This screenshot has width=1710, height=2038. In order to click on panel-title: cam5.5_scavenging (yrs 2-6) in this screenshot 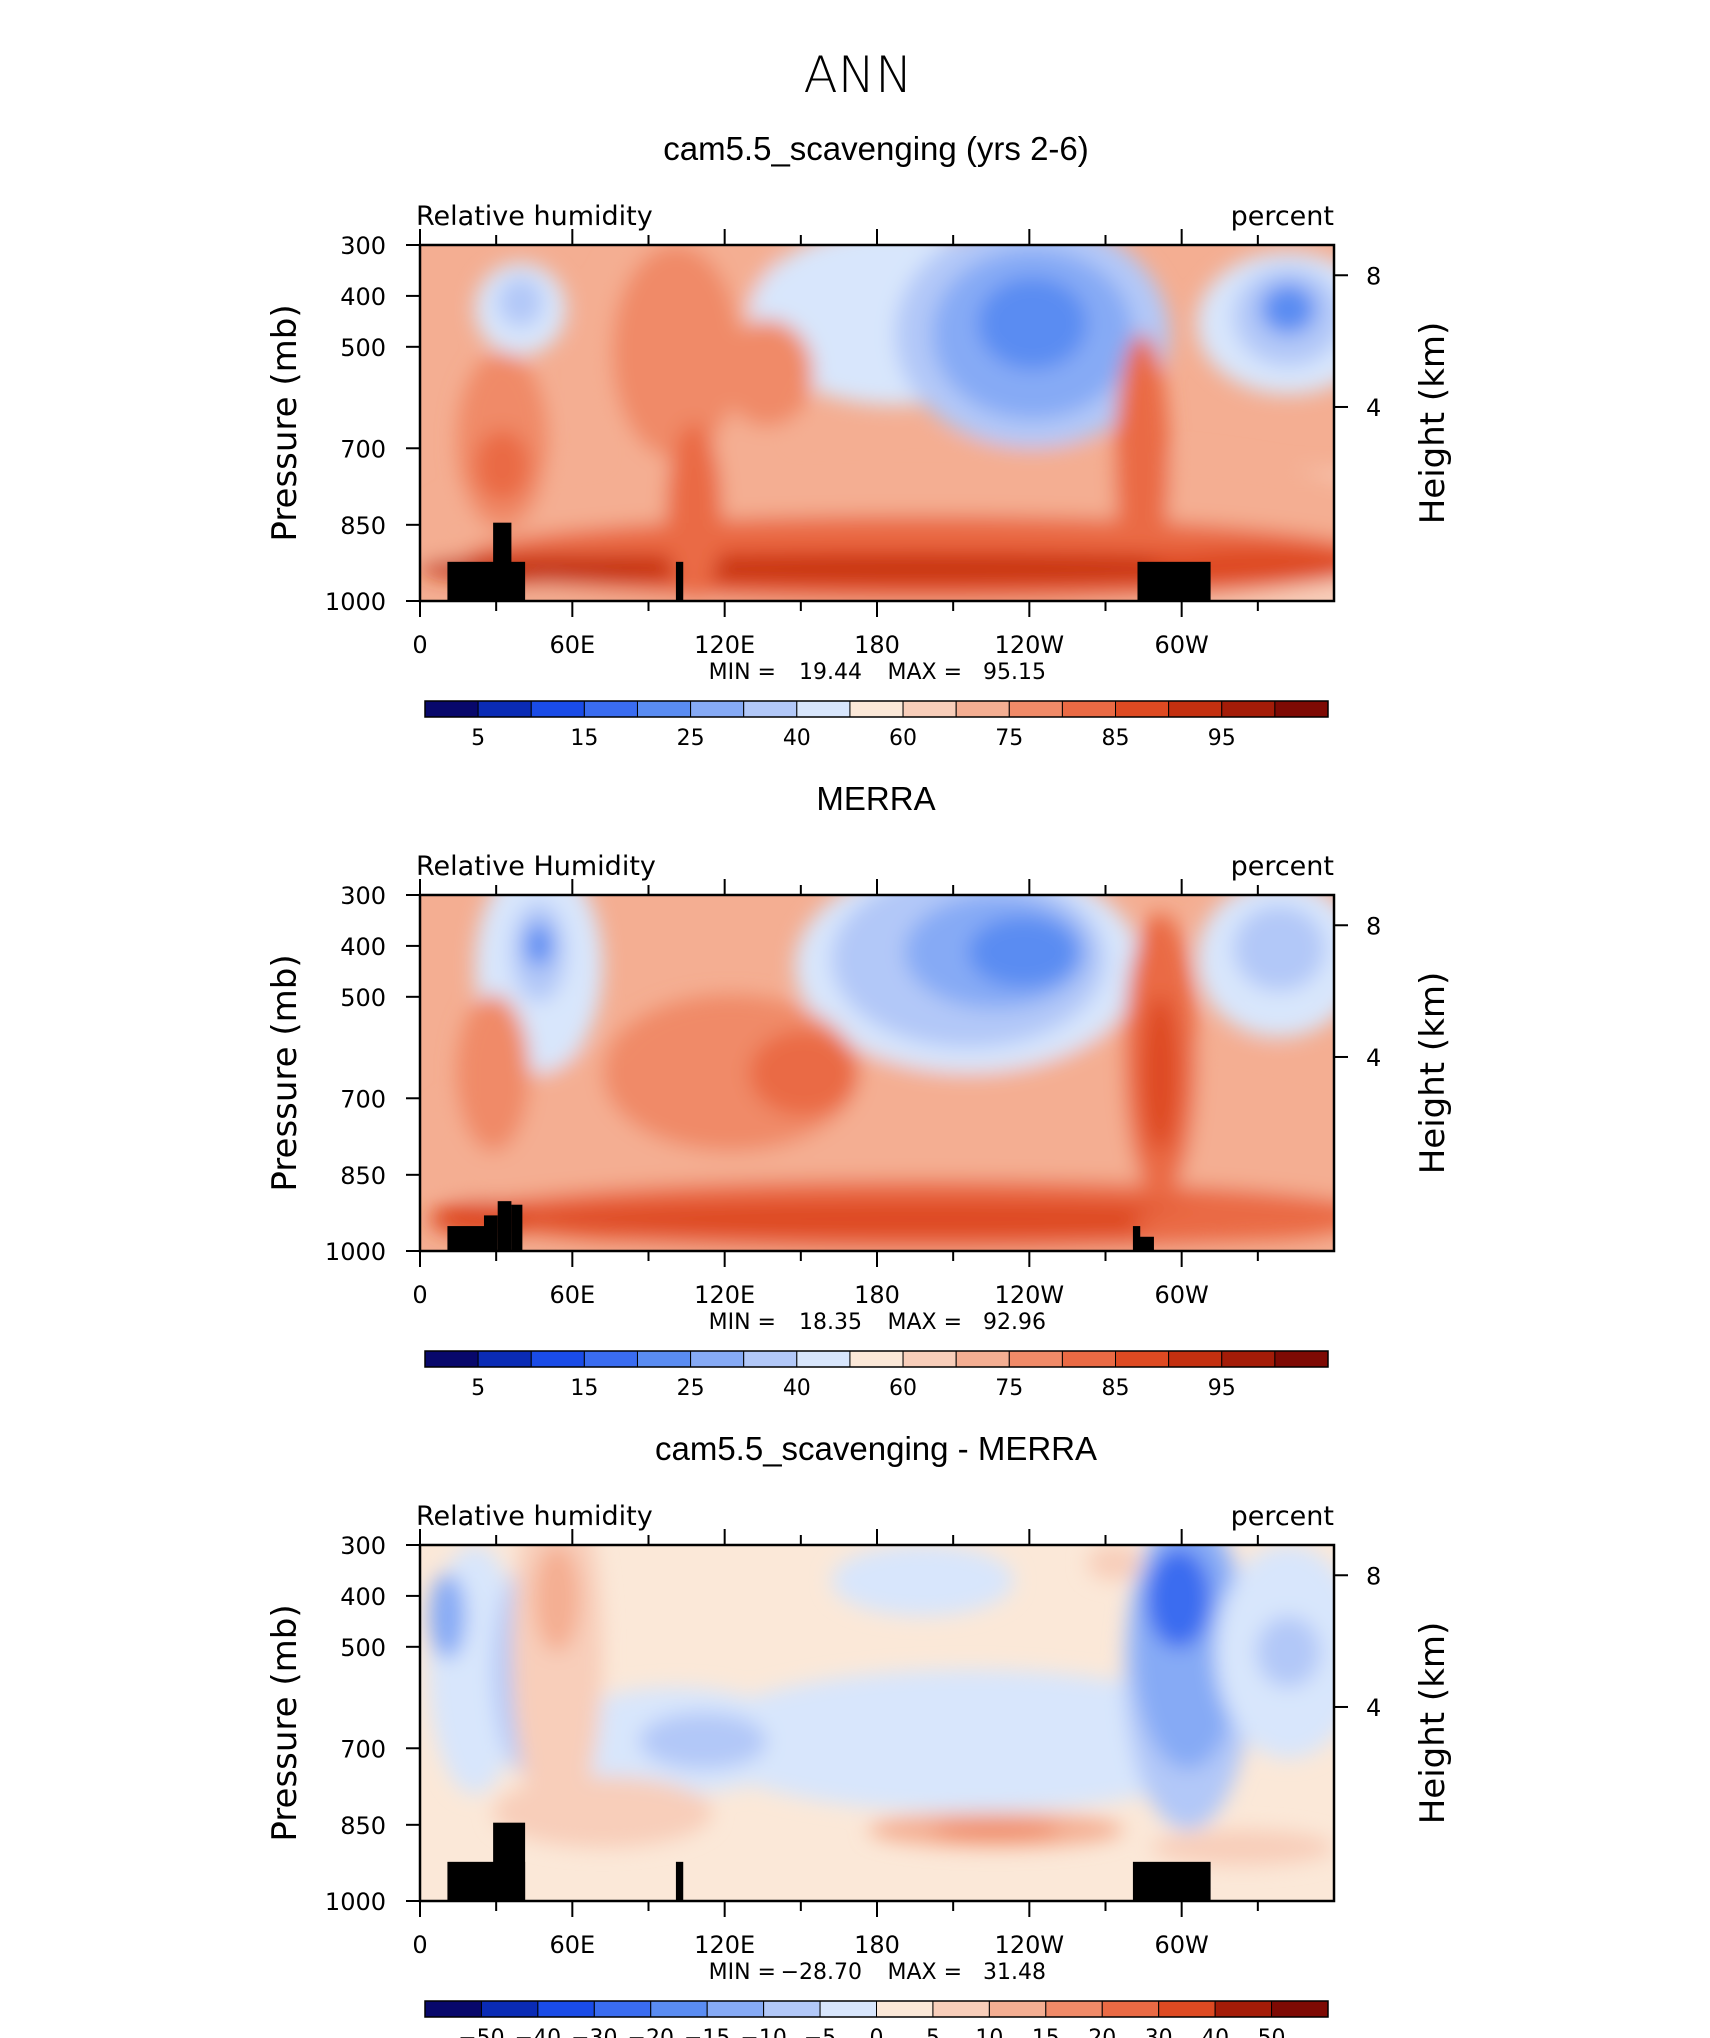, I will do `click(876, 148)`.